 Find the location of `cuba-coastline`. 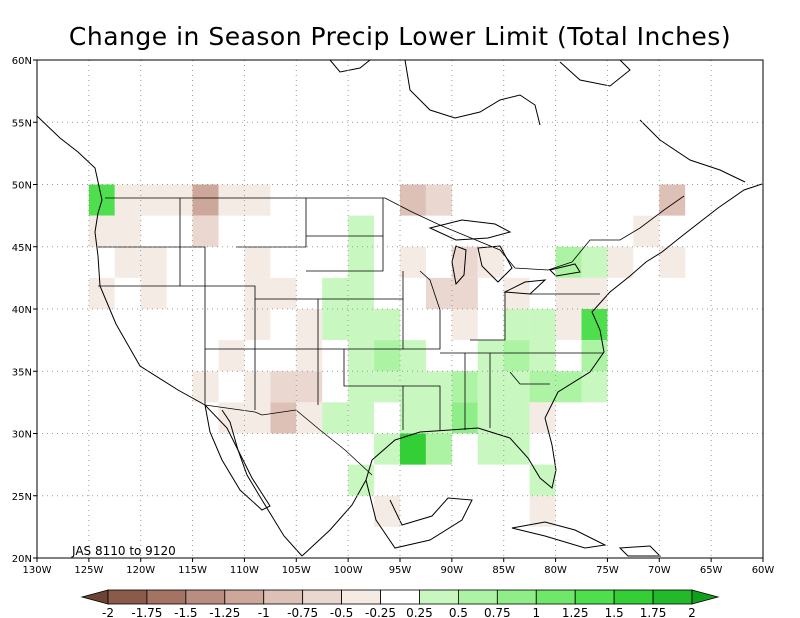

cuba-coastline is located at coordinates (559, 535).